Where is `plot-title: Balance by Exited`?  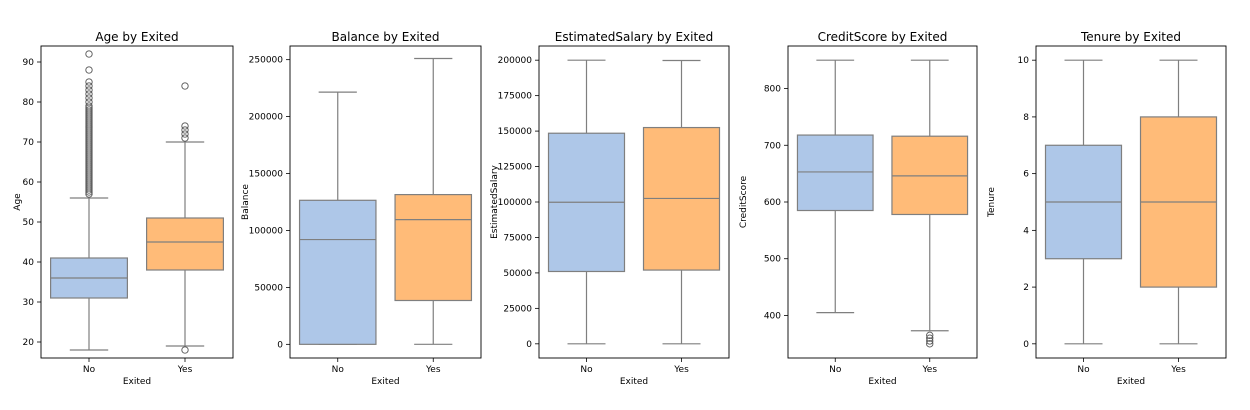 plot-title: Balance by Exited is located at coordinates (386, 37).